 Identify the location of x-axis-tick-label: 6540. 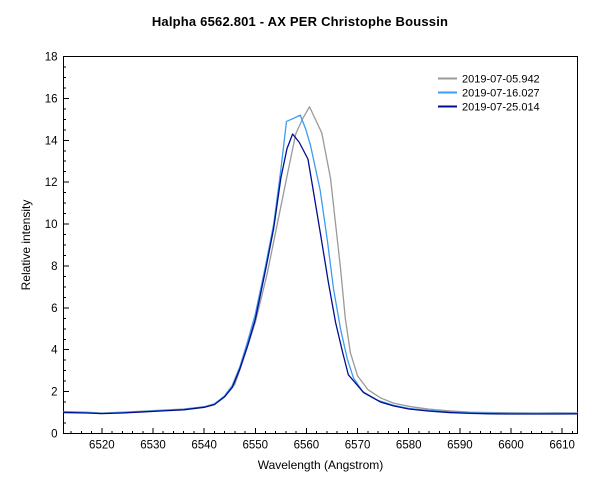
(204, 446).